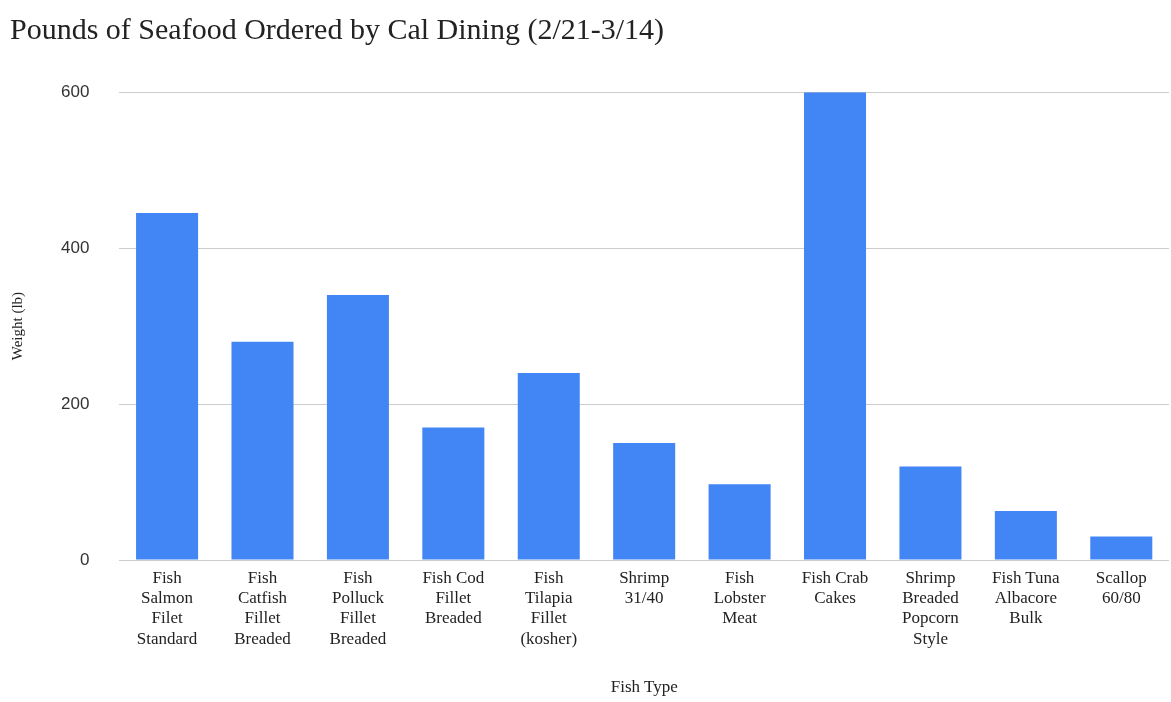  What do you see at coordinates (739, 597) in the screenshot?
I see `x-tick-label: Fish Lobster Meat` at bounding box center [739, 597].